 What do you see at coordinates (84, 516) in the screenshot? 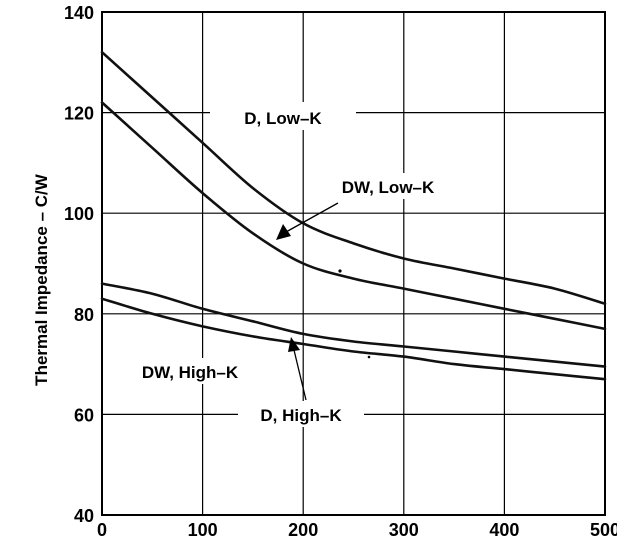
I see `y-tick-label: 40` at bounding box center [84, 516].